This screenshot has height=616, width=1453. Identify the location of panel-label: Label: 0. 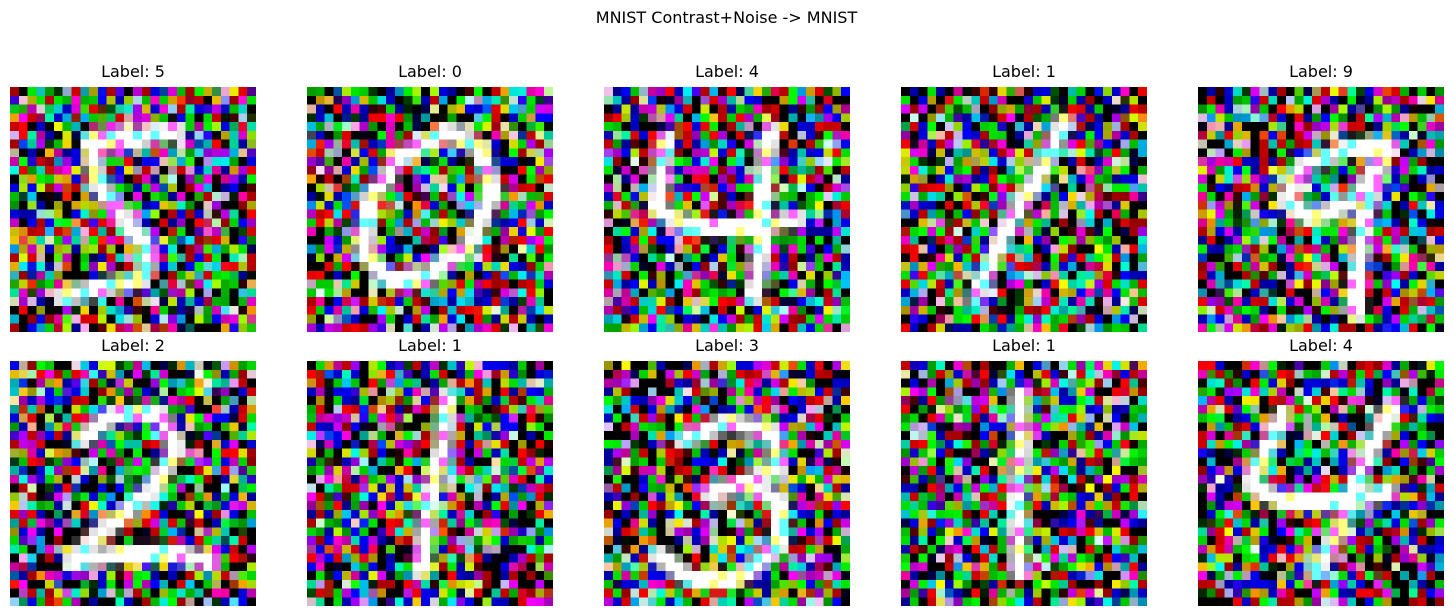
(430, 71).